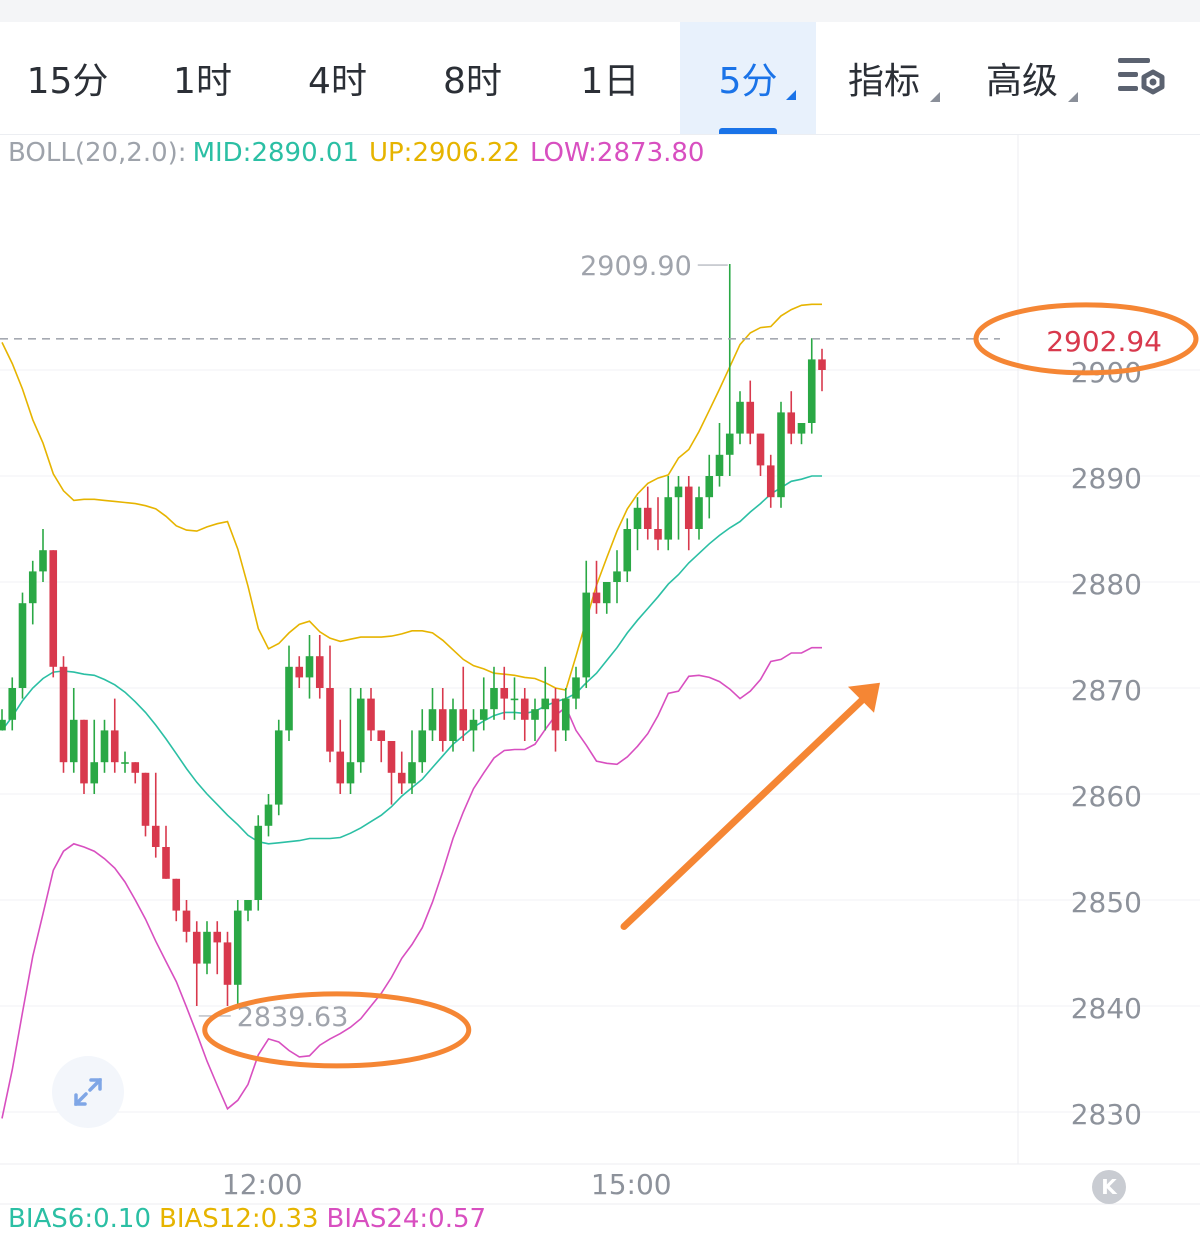 This screenshot has height=1234, width=1200. I want to click on tab-indicators: 指标, so click(884, 78).